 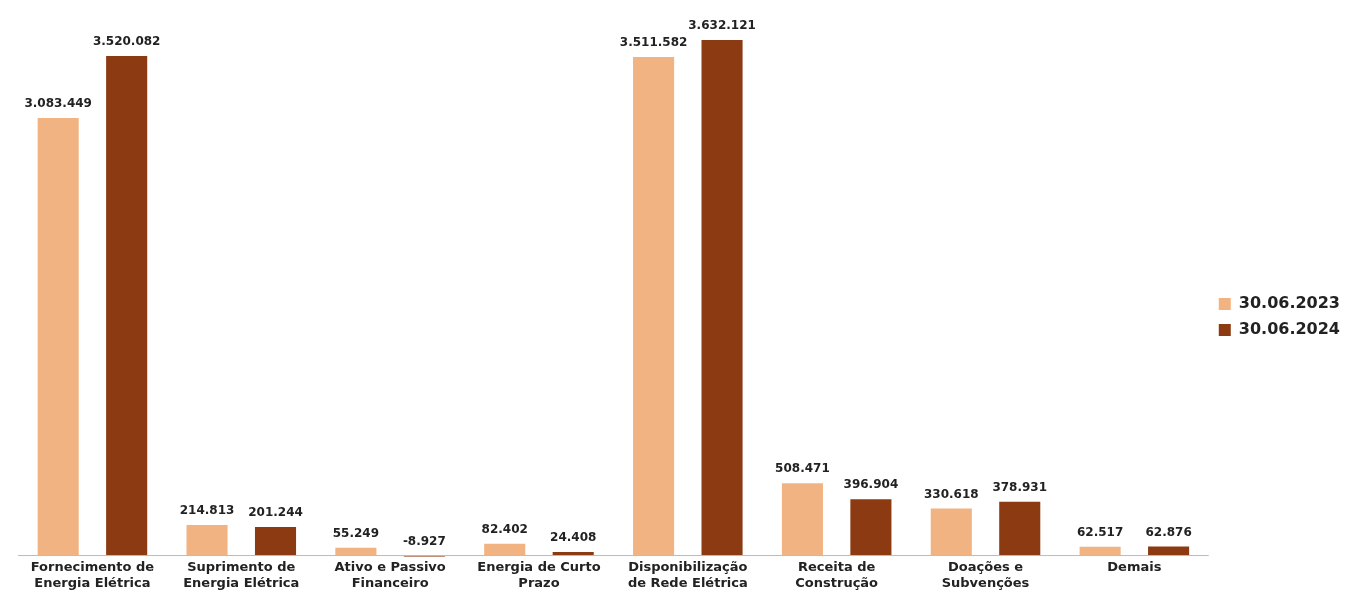 What do you see at coordinates (1134, 566) in the screenshot?
I see `x-tick-label: Demais` at bounding box center [1134, 566].